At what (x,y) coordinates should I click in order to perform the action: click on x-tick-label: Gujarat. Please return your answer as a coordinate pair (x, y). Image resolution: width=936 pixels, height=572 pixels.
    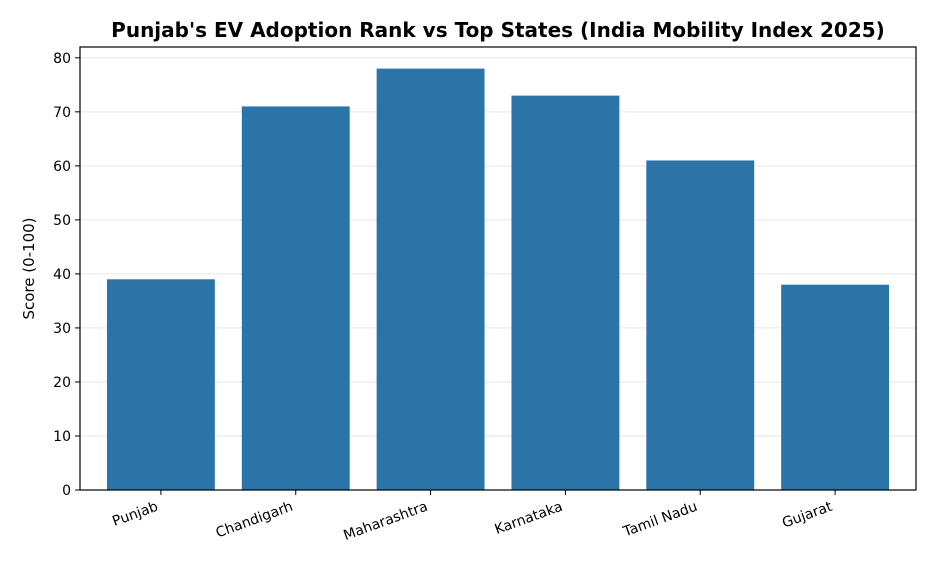
    Looking at the image, I should click on (807, 515).